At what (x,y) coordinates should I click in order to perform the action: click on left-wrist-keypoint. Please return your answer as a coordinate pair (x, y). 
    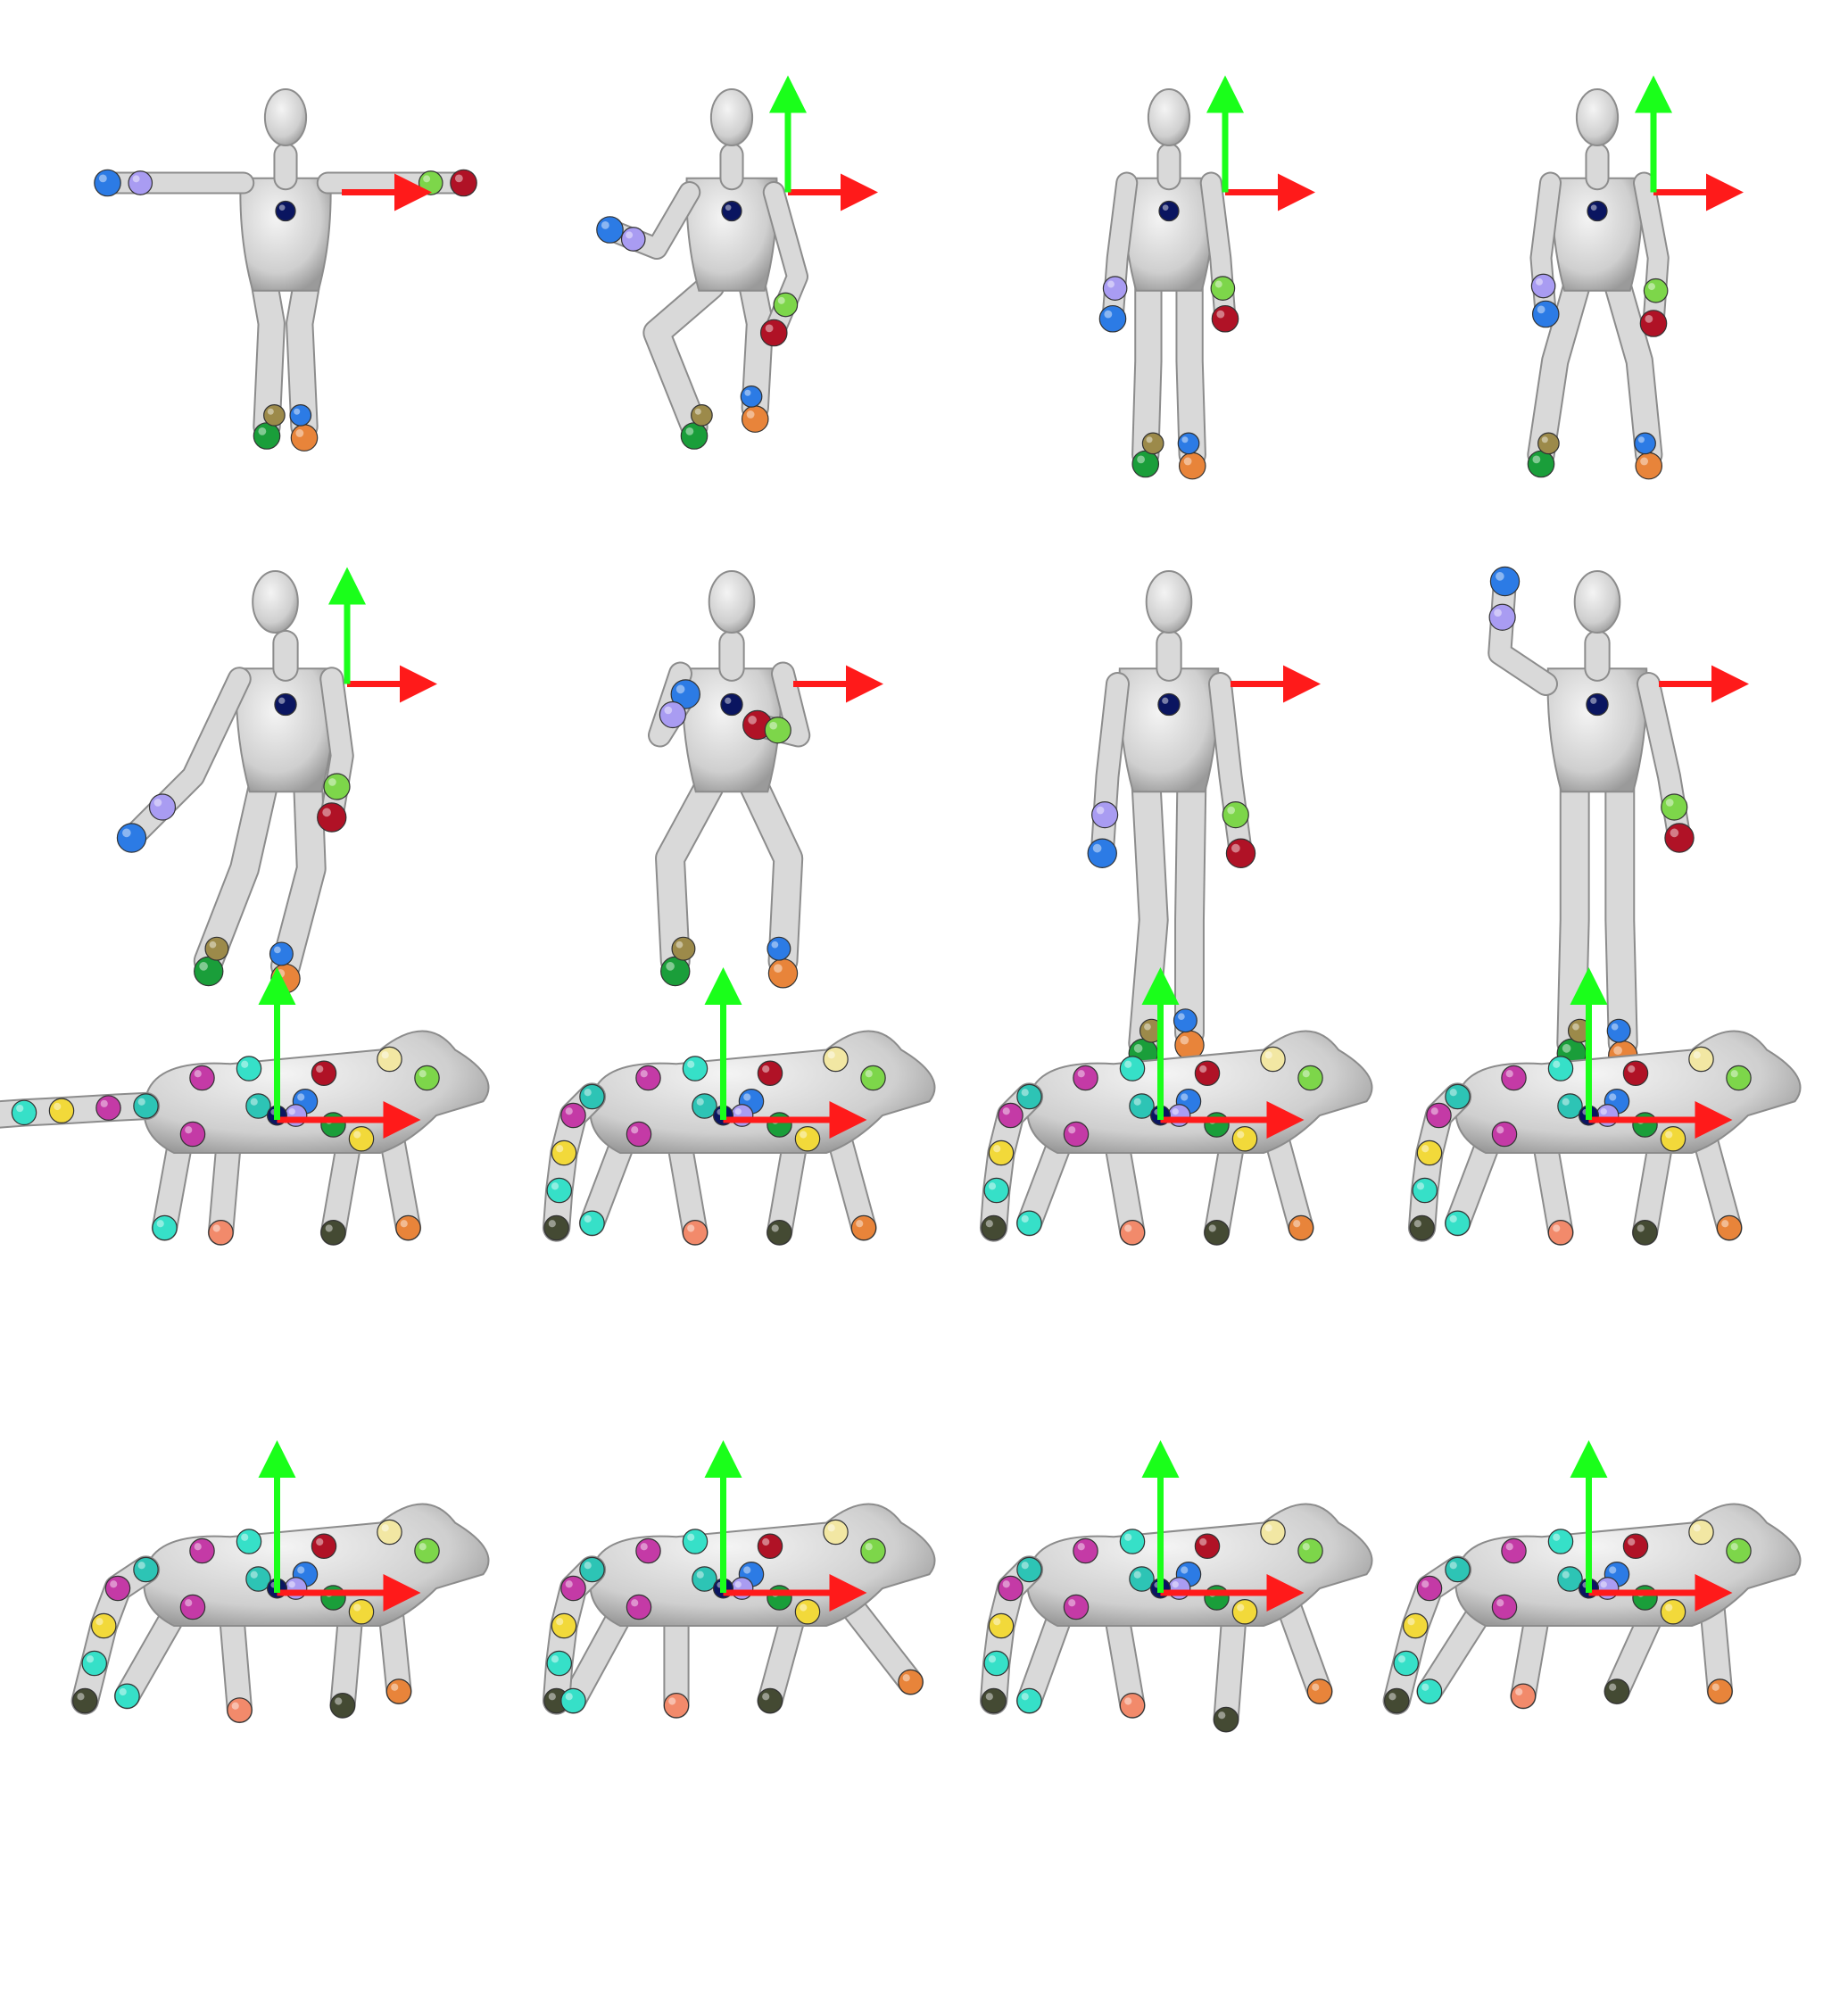
    Looking at the image, I should click on (1502, 617).